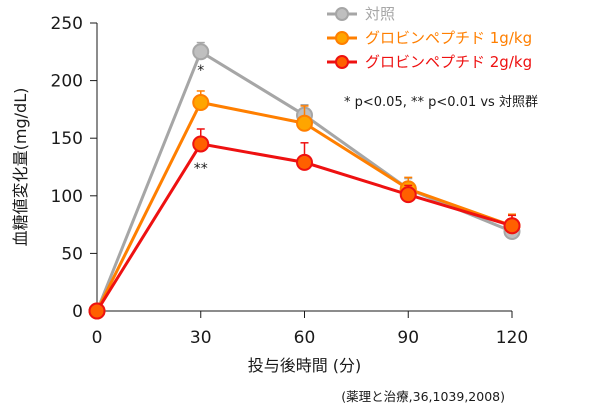 Image resolution: width=591 pixels, height=411 pixels. Describe the element at coordinates (67, 82) in the screenshot. I see `y-tick-label: 200` at that location.